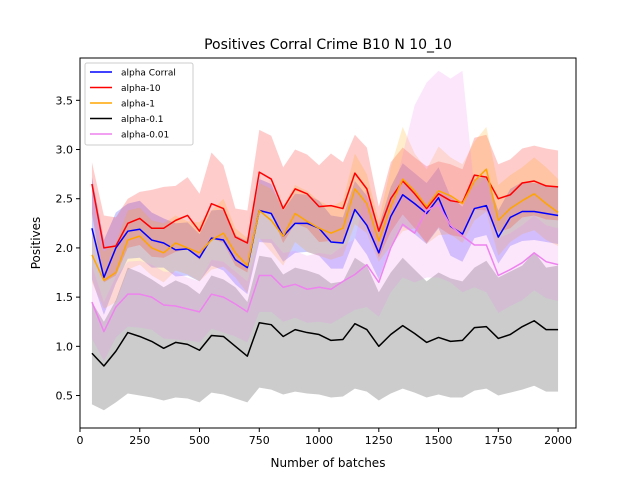  Describe the element at coordinates (80, 440) in the screenshot. I see `x-tick-label: 0` at that location.